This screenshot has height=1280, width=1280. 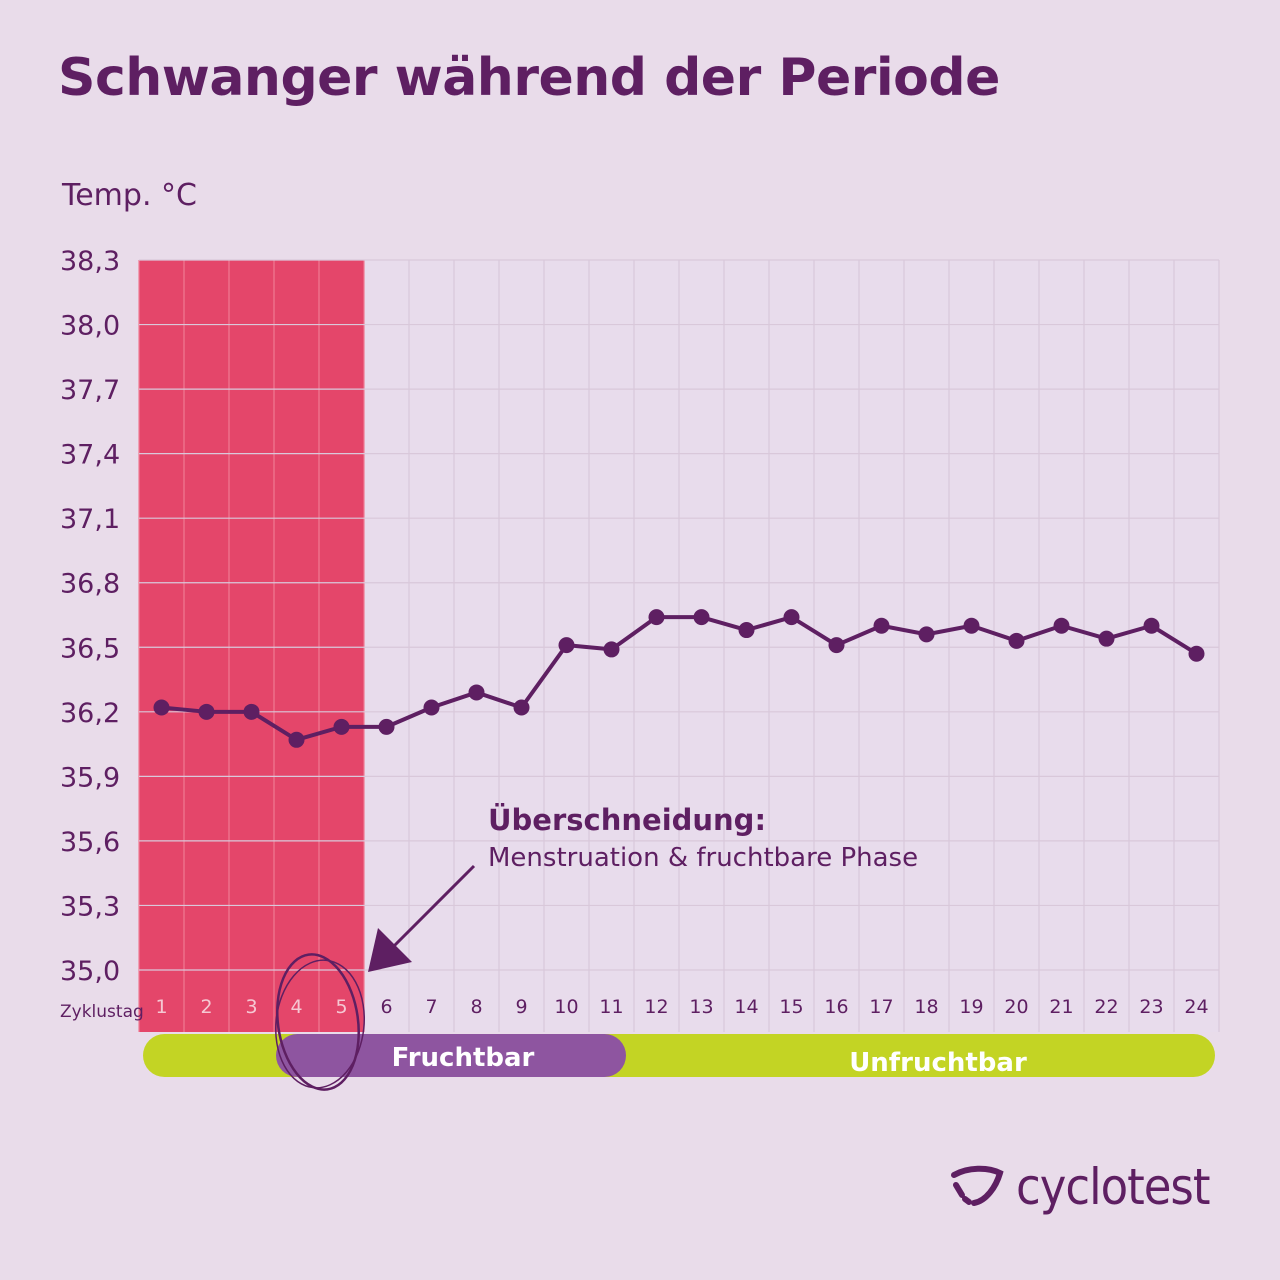 What do you see at coordinates (627, 820) in the screenshot?
I see `annotation-heading: Überschneidung:` at bounding box center [627, 820].